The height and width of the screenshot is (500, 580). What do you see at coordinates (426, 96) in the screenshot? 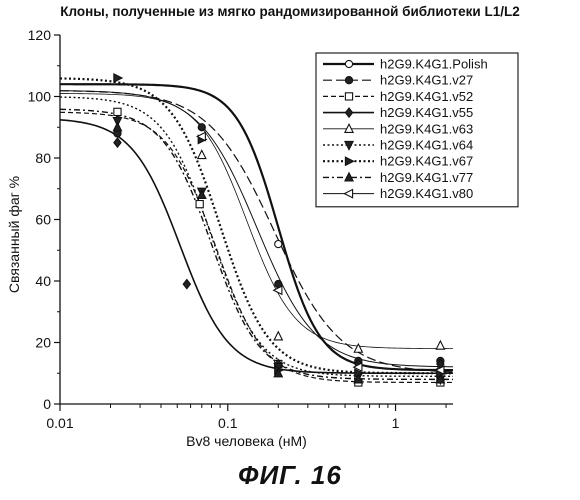
I see `legend-label: h2G9.K4G1.v52` at bounding box center [426, 96].